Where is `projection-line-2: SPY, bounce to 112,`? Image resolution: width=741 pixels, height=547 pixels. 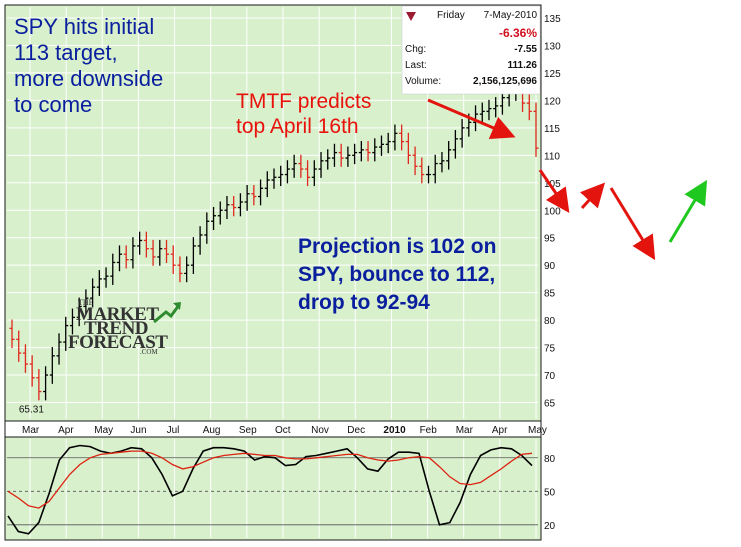 projection-line-2: SPY, bounce to 112, is located at coordinates (397, 274).